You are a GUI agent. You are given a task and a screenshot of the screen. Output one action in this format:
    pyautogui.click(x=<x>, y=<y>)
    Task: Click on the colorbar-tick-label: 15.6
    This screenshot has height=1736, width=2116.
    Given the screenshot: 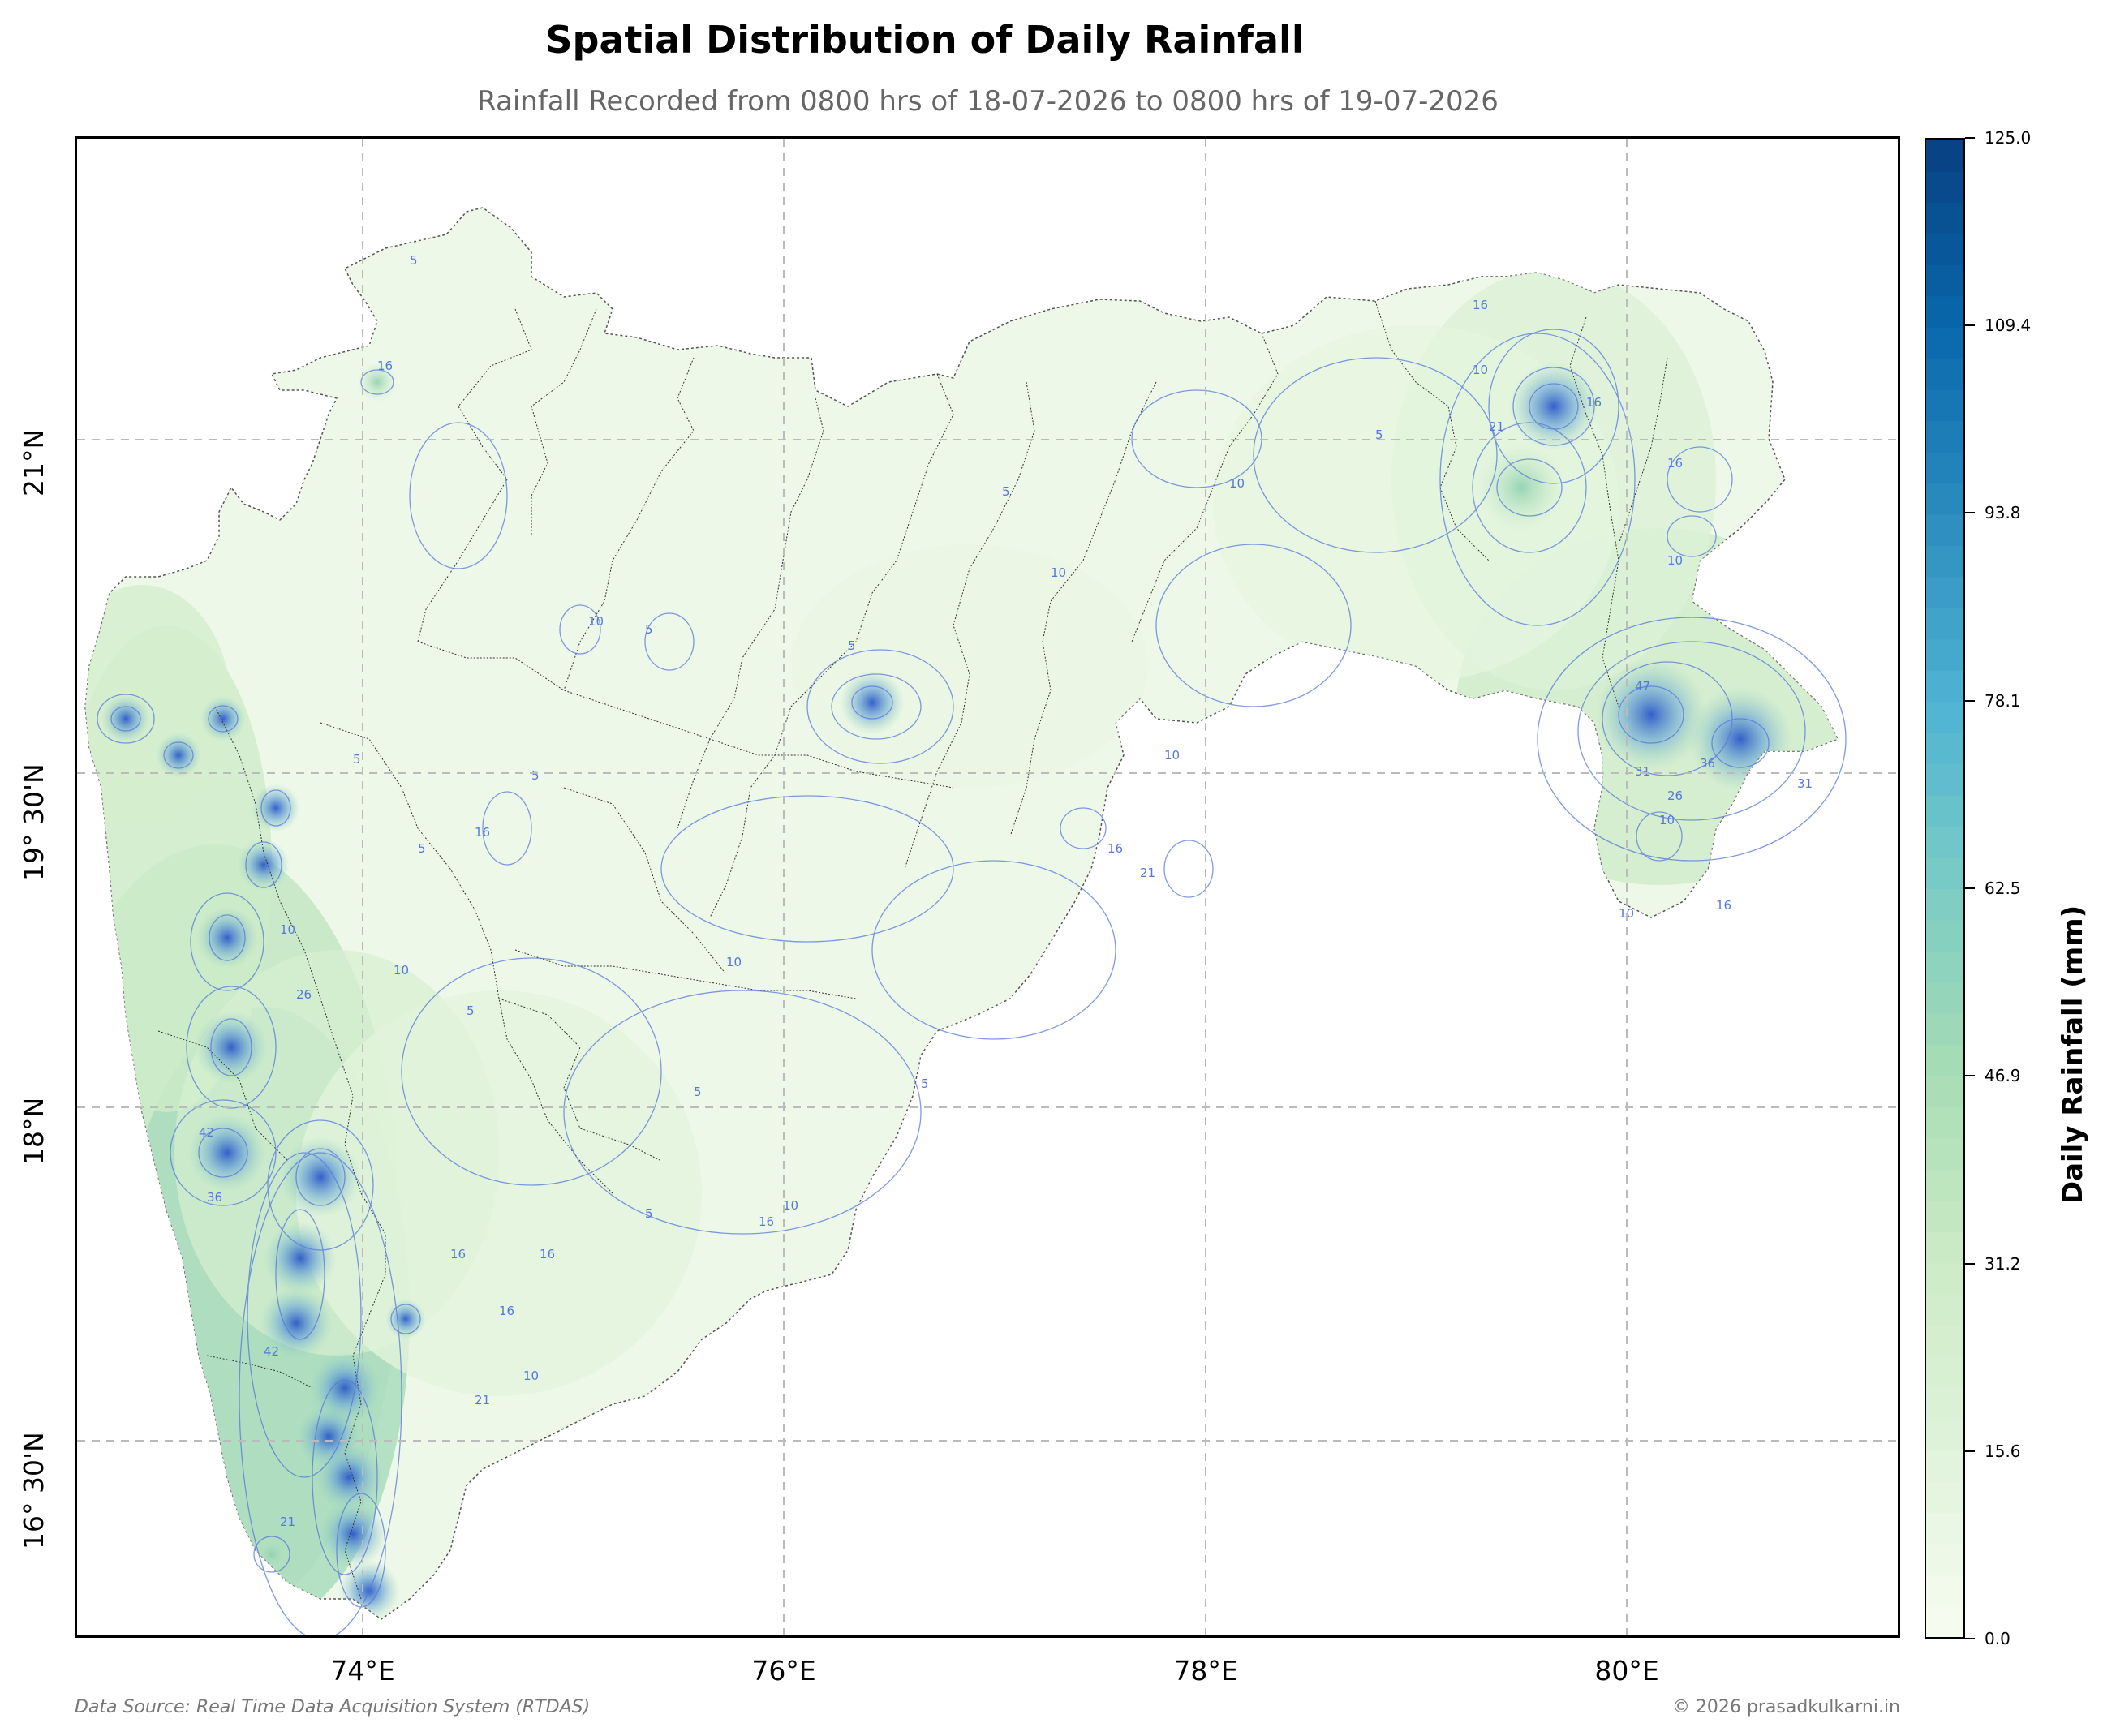 What is the action you would take?
    pyautogui.click(x=2003, y=1452)
    